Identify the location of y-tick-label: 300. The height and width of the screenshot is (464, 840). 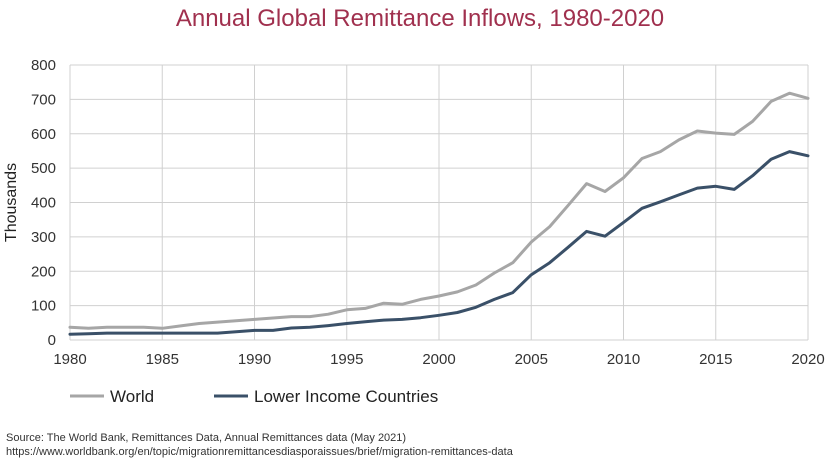
(43, 237).